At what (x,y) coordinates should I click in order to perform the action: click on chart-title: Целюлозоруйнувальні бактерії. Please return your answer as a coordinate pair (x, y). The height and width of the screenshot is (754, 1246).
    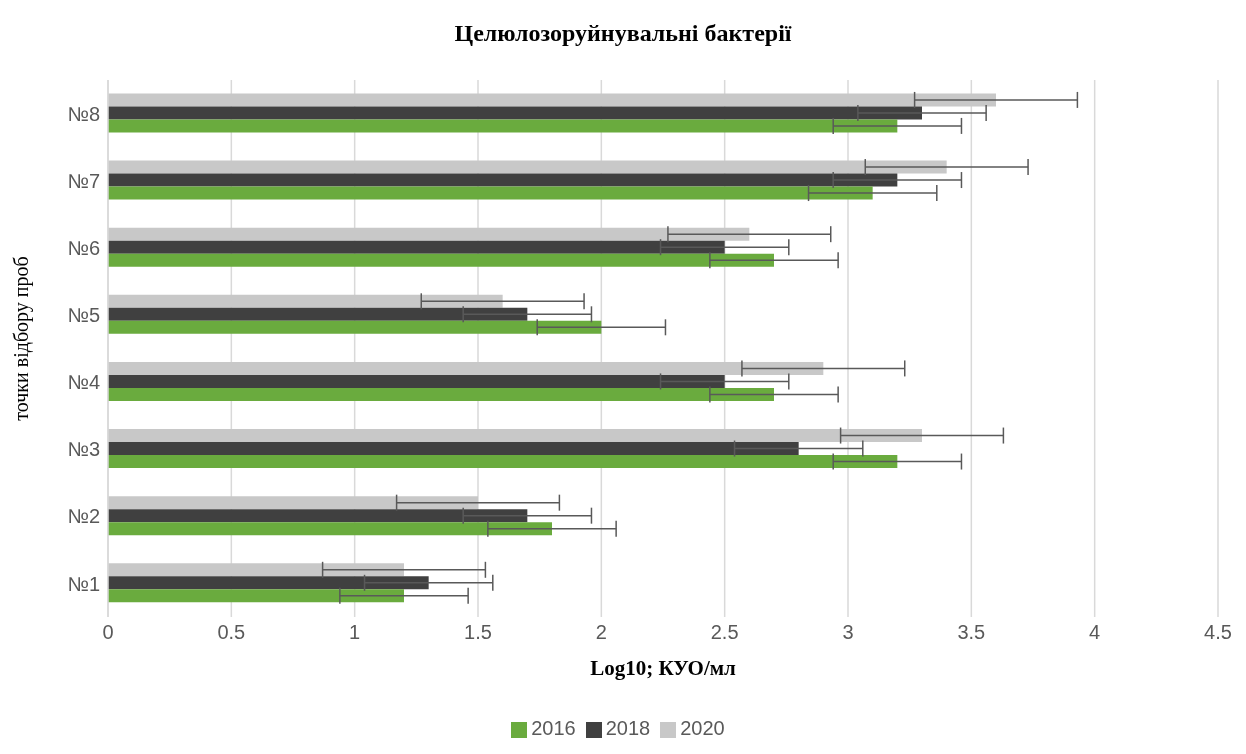
    Looking at the image, I should click on (623, 33).